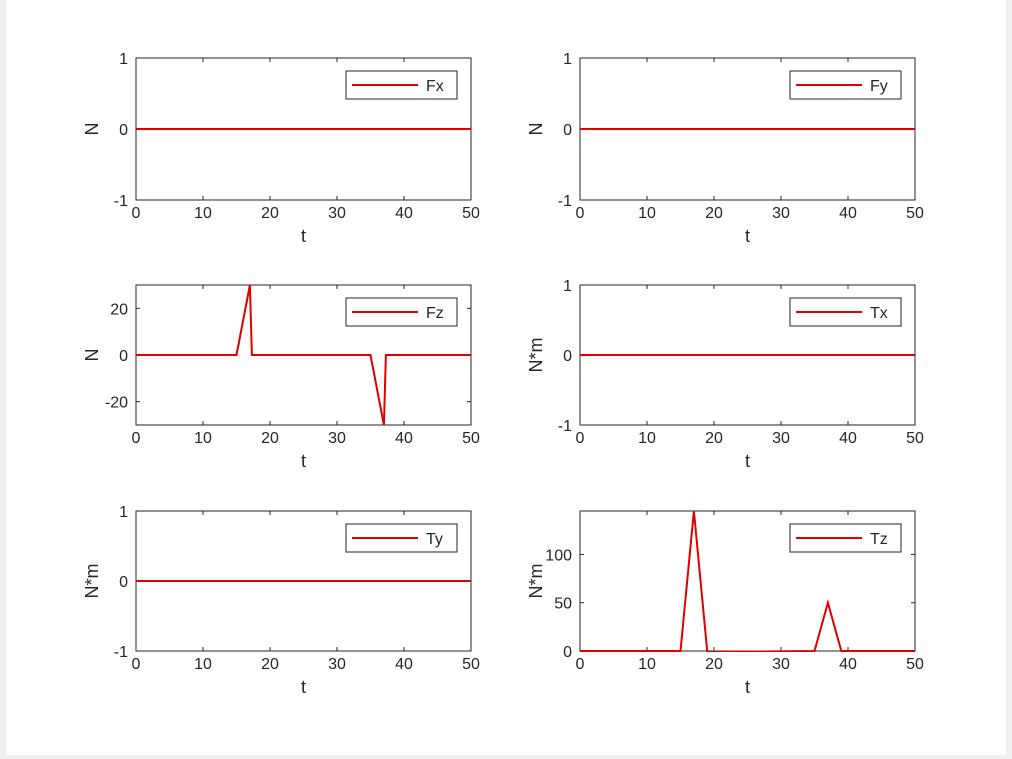  Describe the element at coordinates (303, 355) in the screenshot. I see `series-line-fz` at that location.